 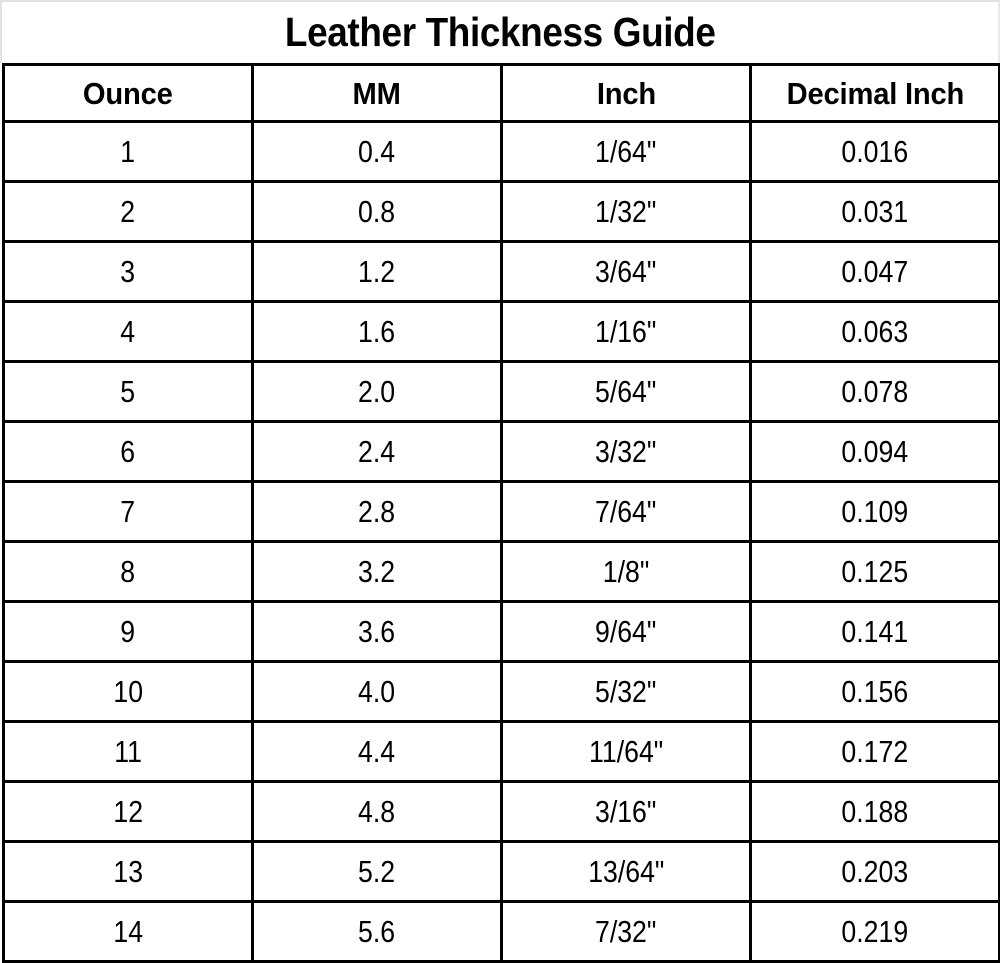 I want to click on cell-mm-value: 4.0, so click(x=377, y=691).